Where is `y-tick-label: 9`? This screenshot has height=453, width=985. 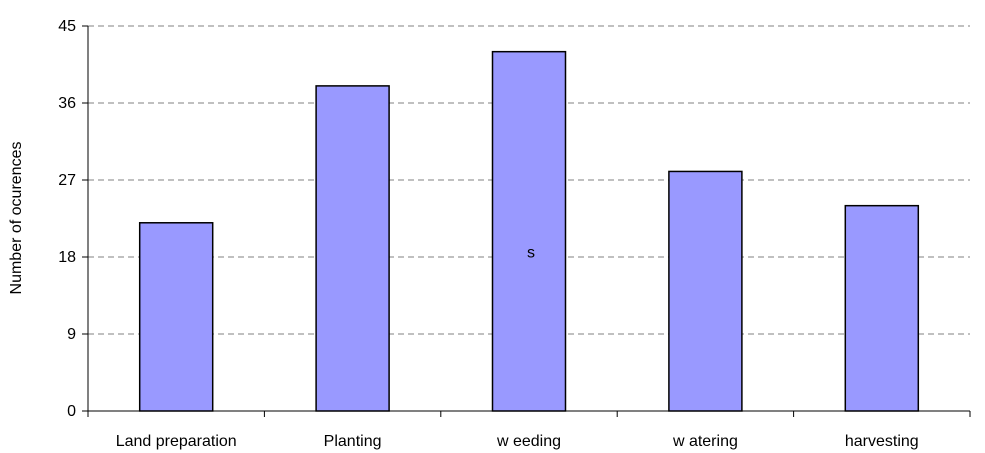 y-tick-label: 9 is located at coordinates (71, 334).